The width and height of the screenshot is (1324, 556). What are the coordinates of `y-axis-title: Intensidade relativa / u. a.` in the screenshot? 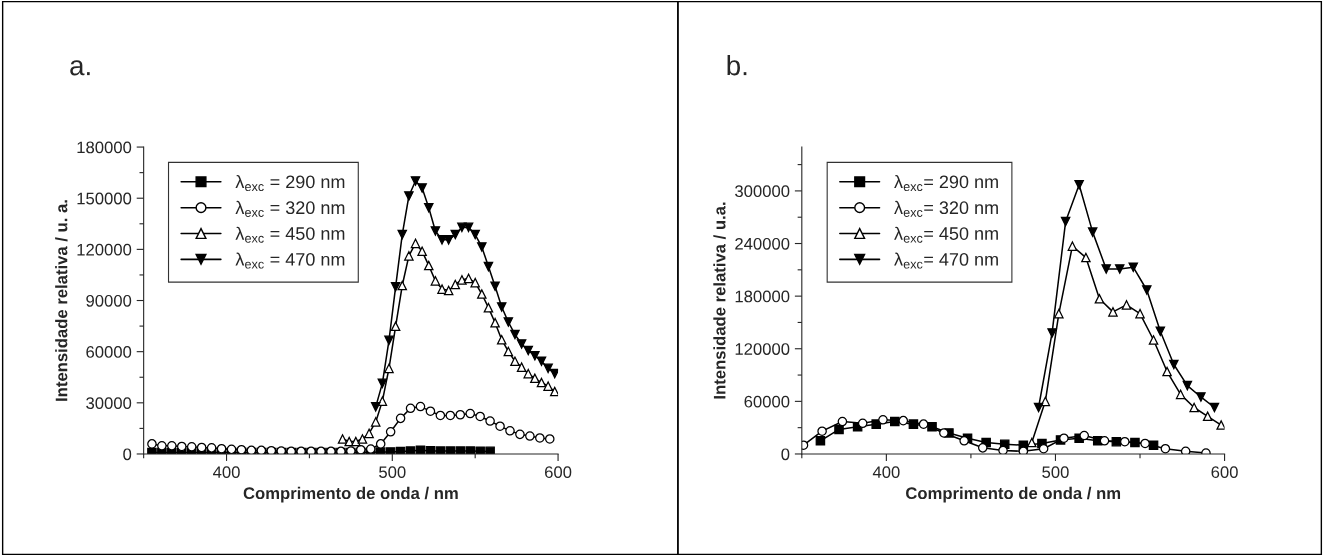 It's located at (61, 300).